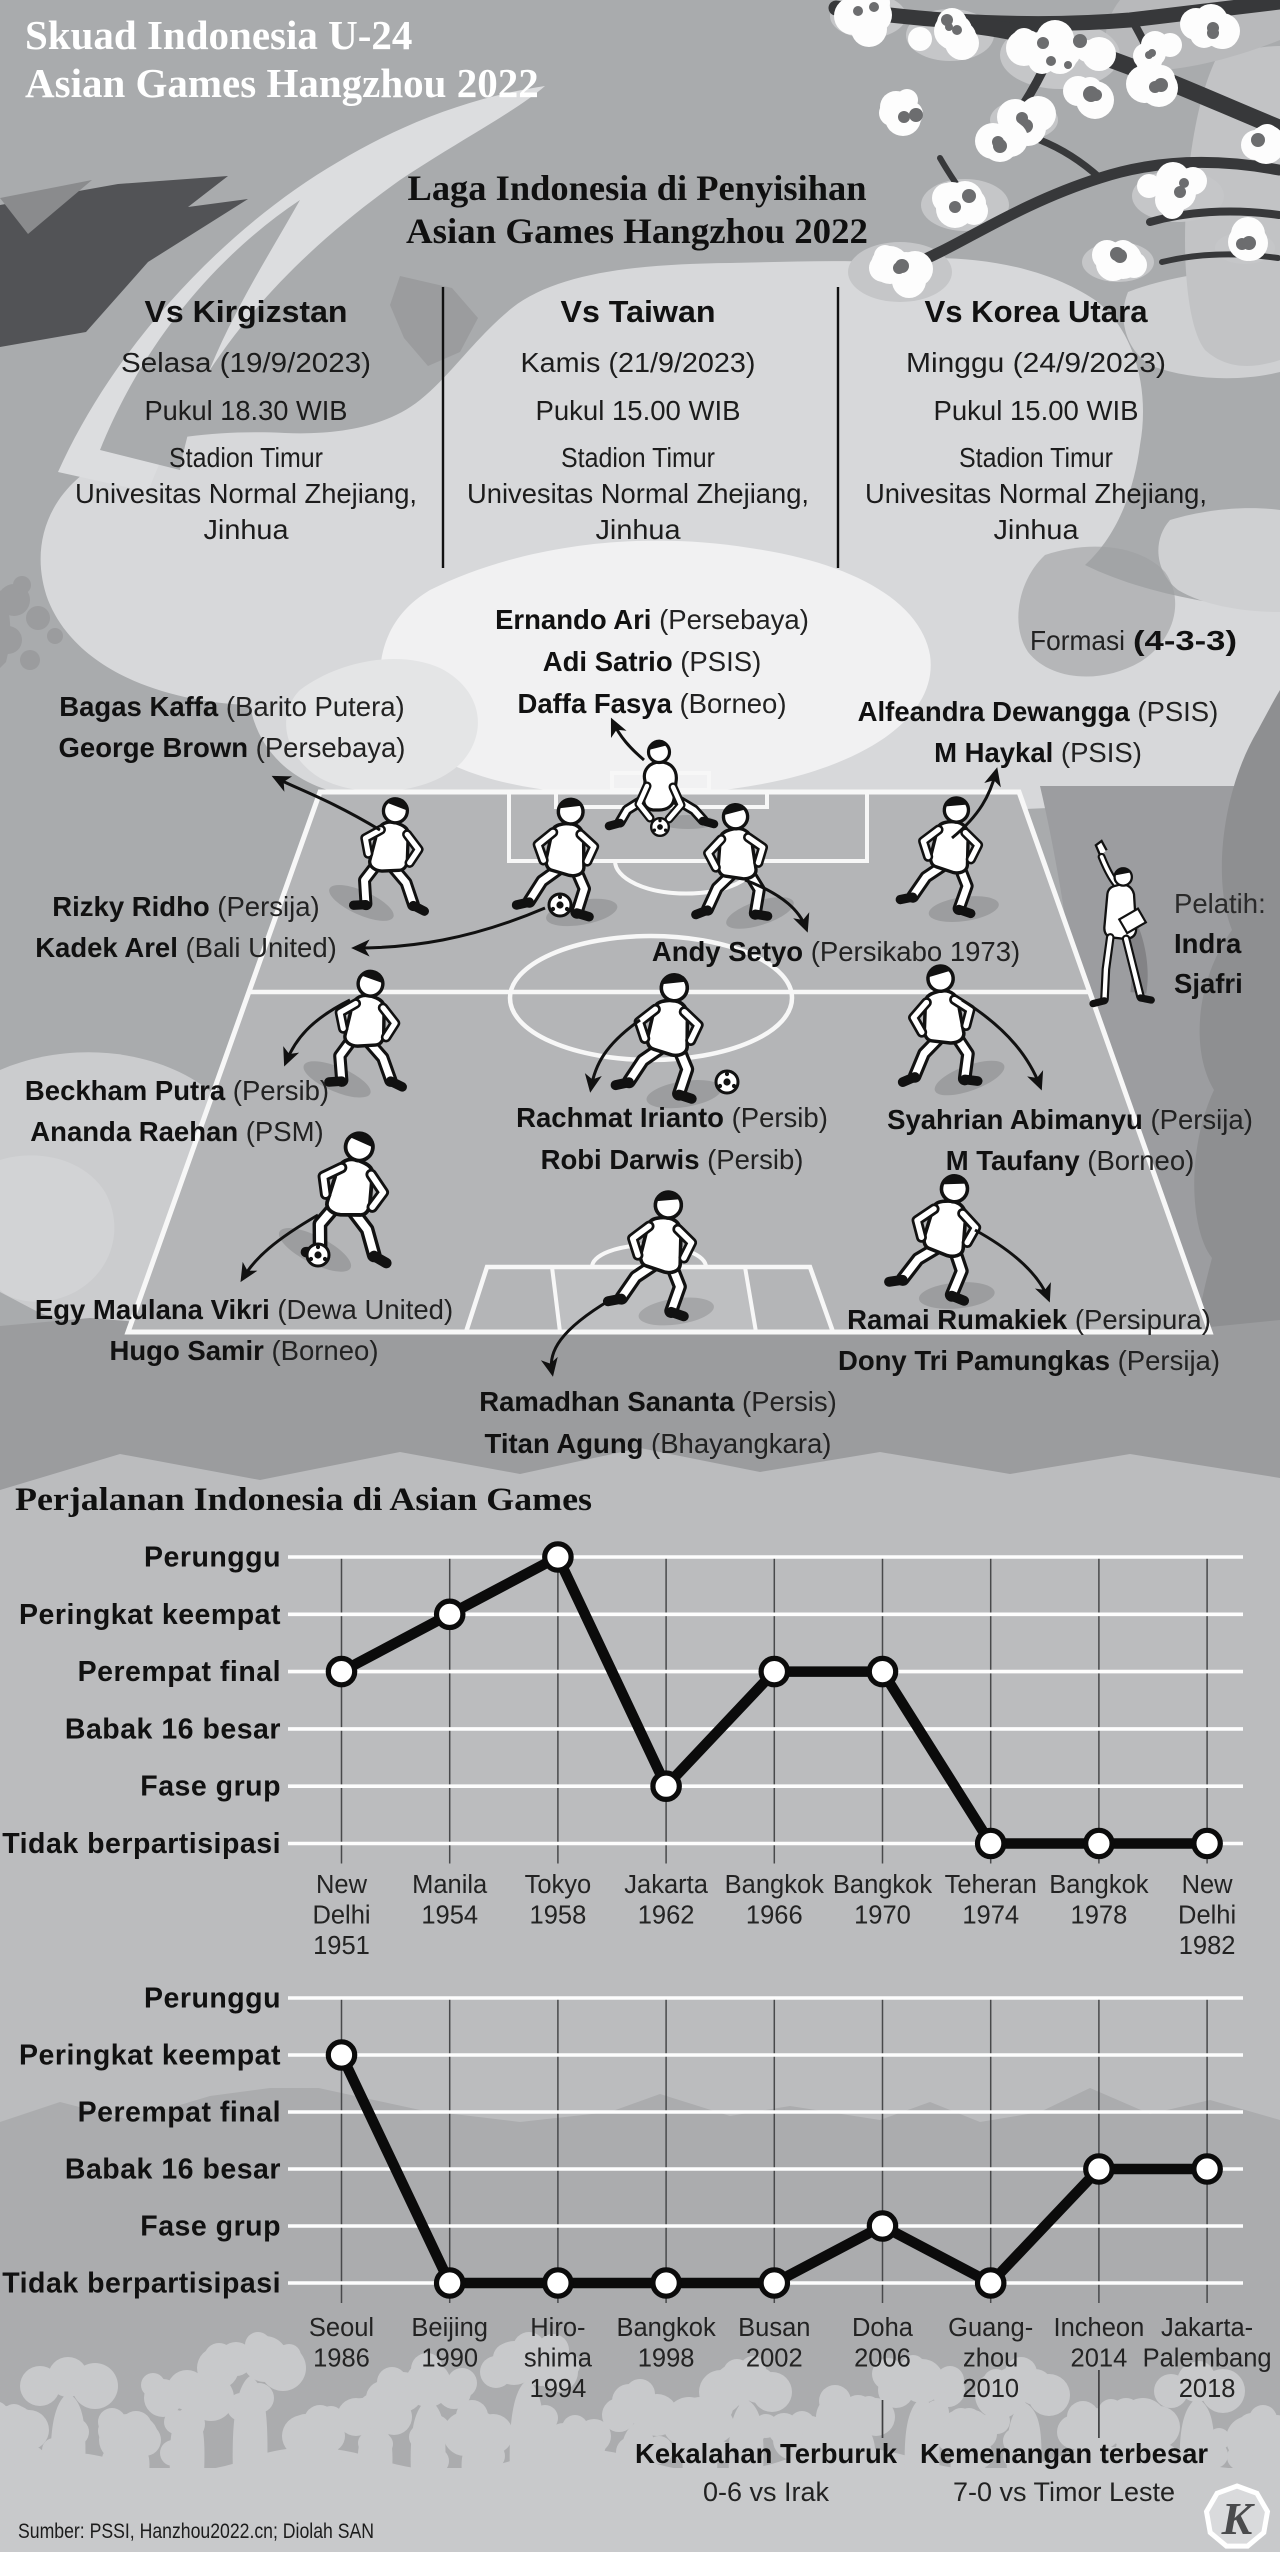  I want to click on svg-text: Busan, so click(774, 2328).